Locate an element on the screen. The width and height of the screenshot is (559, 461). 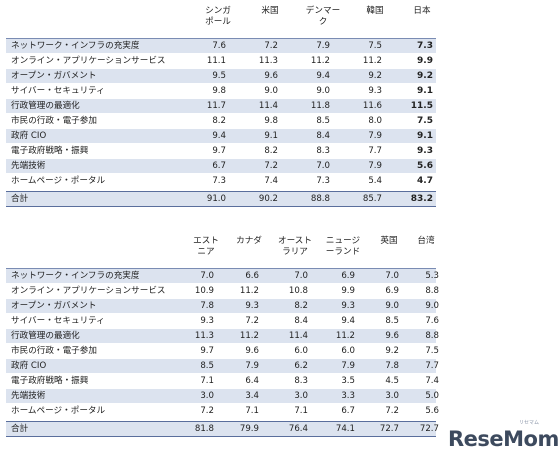
total-cell: 85.7 is located at coordinates (372, 199).